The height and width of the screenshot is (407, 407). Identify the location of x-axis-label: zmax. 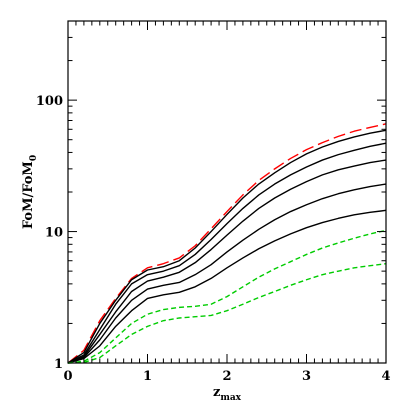
(227, 394).